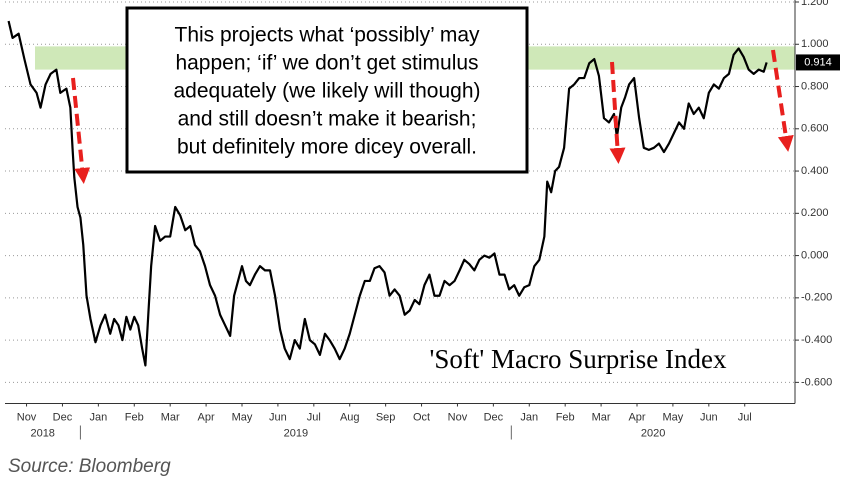  Describe the element at coordinates (296, 433) in the screenshot. I see `x-group-label: 2019` at that location.